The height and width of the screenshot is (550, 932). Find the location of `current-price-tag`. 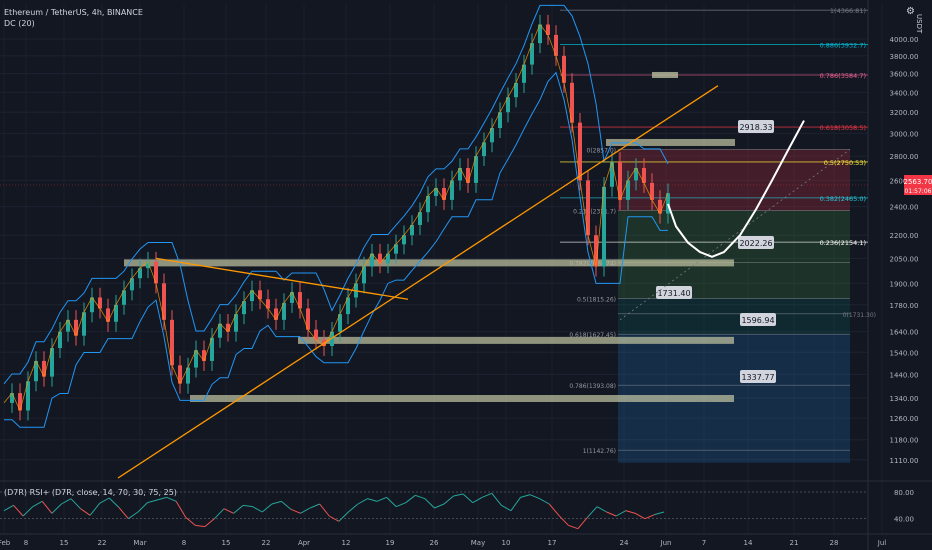

current-price-tag is located at coordinates (918, 185).